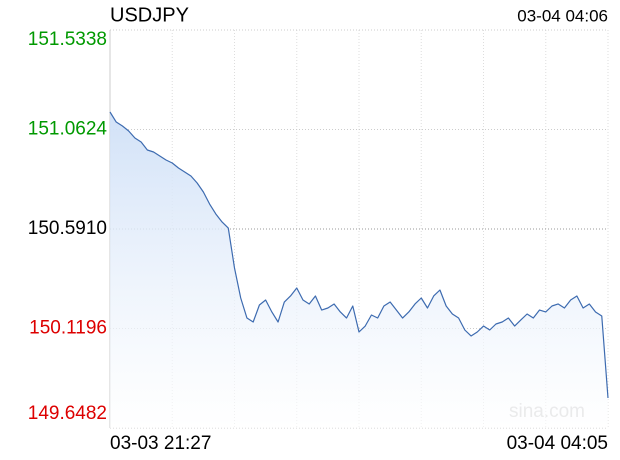 The image size is (620, 460). I want to click on y-tick-label: 149.6482, so click(67, 413).